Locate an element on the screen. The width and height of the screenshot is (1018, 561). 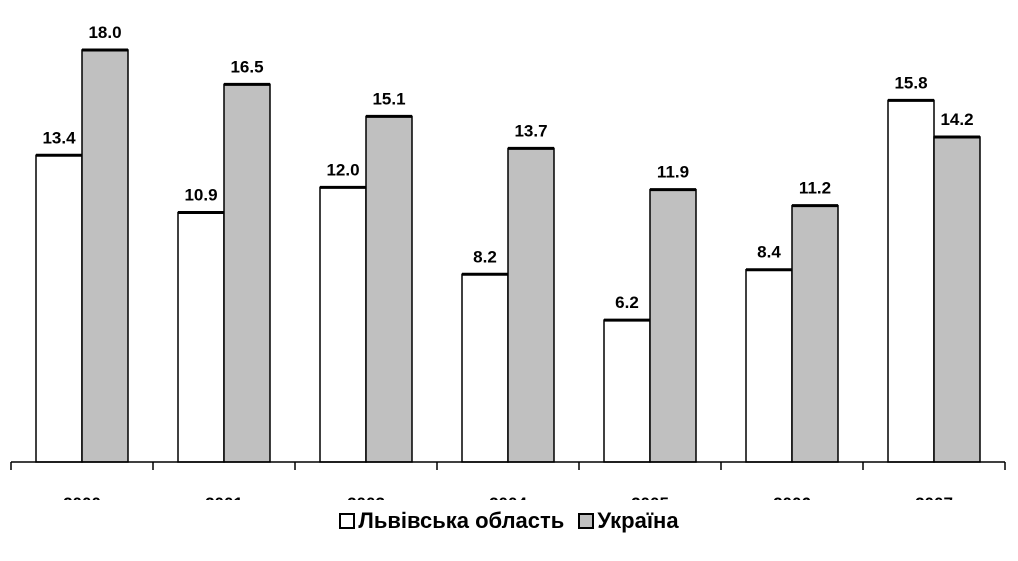
data-label-ukraine-2006: 11.2 is located at coordinates (815, 188).